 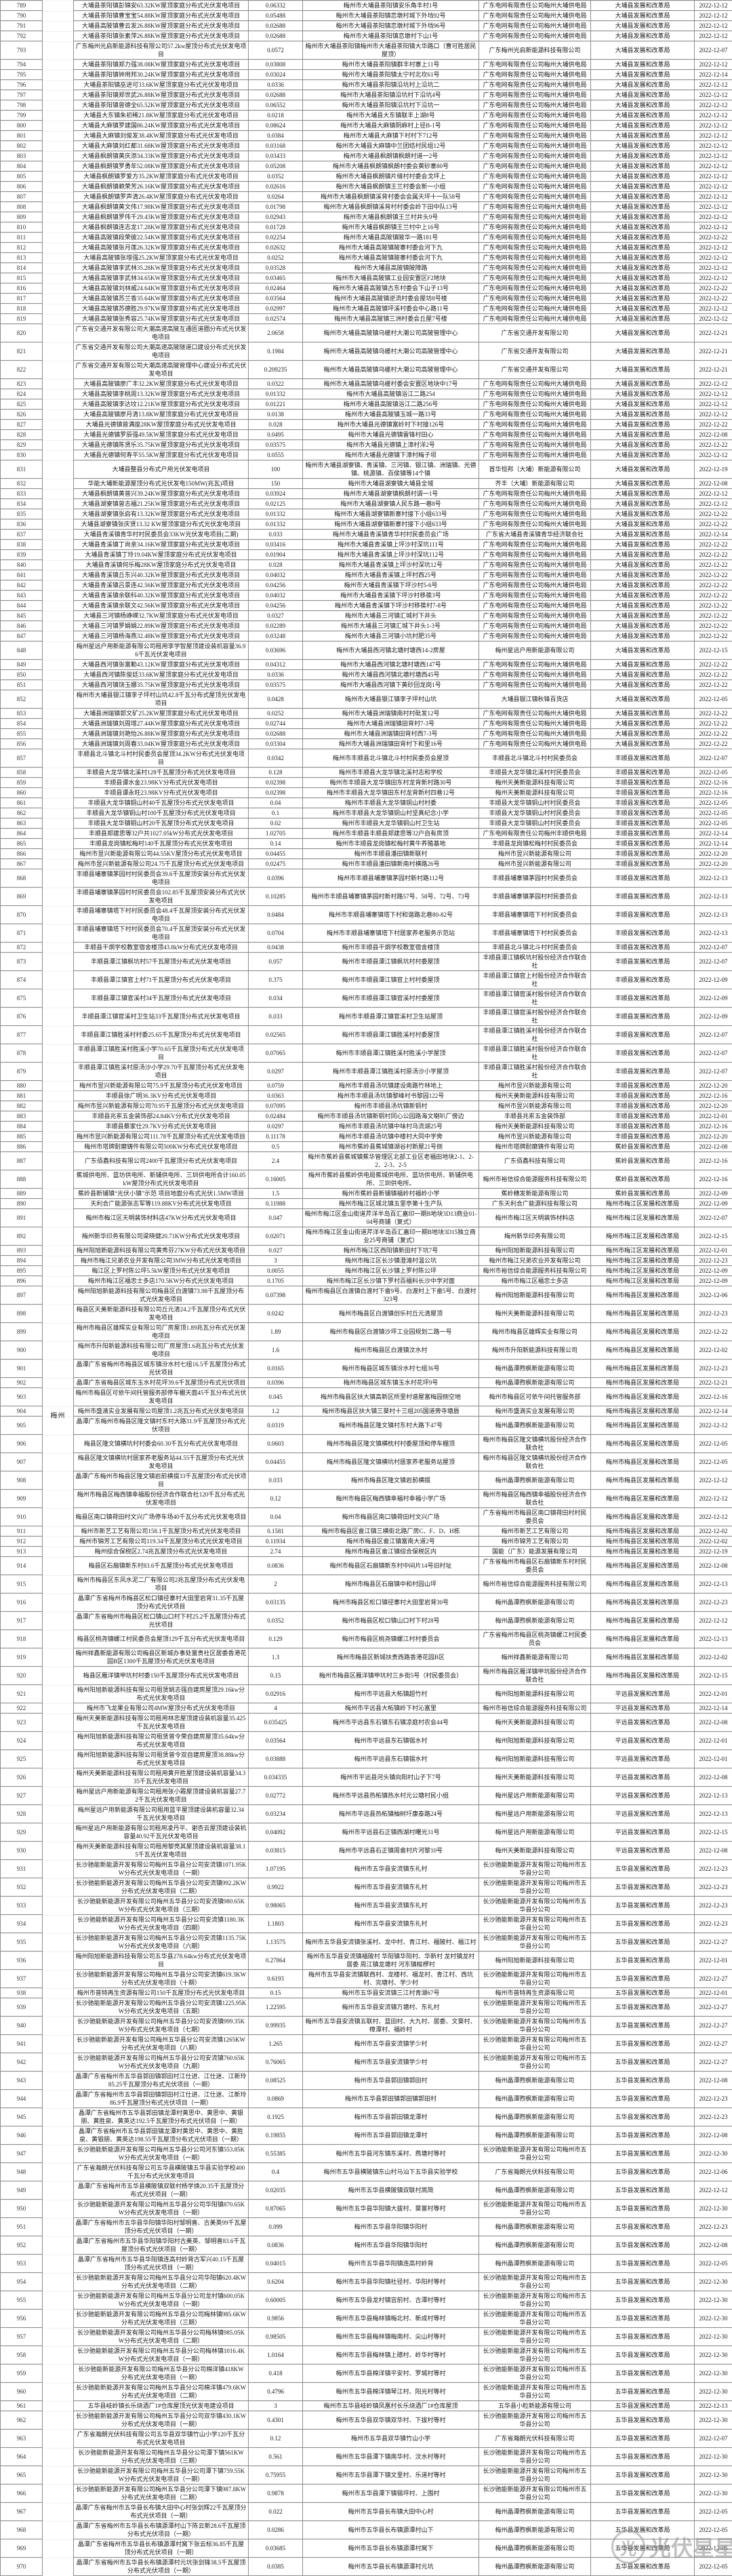 What do you see at coordinates (276, 370) in the screenshot?
I see `cell-capacity: 0.209235` at bounding box center [276, 370].